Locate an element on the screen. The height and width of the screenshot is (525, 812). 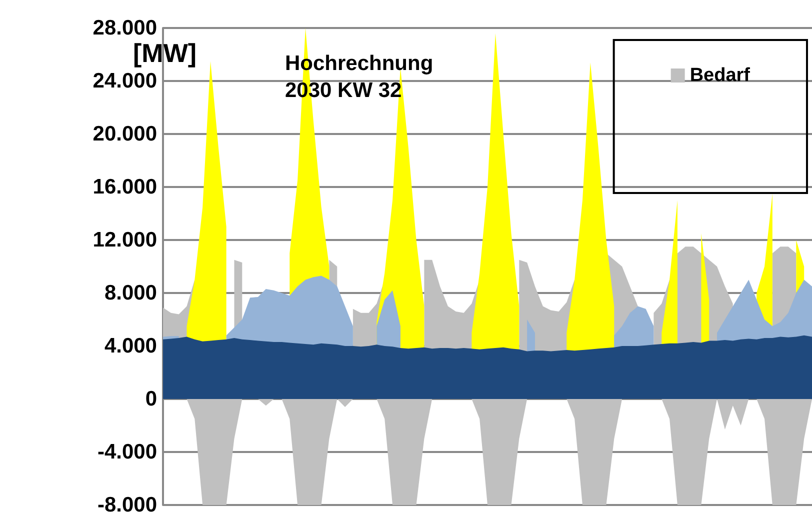
y-tick-label: 0 is located at coordinates (151, 399).